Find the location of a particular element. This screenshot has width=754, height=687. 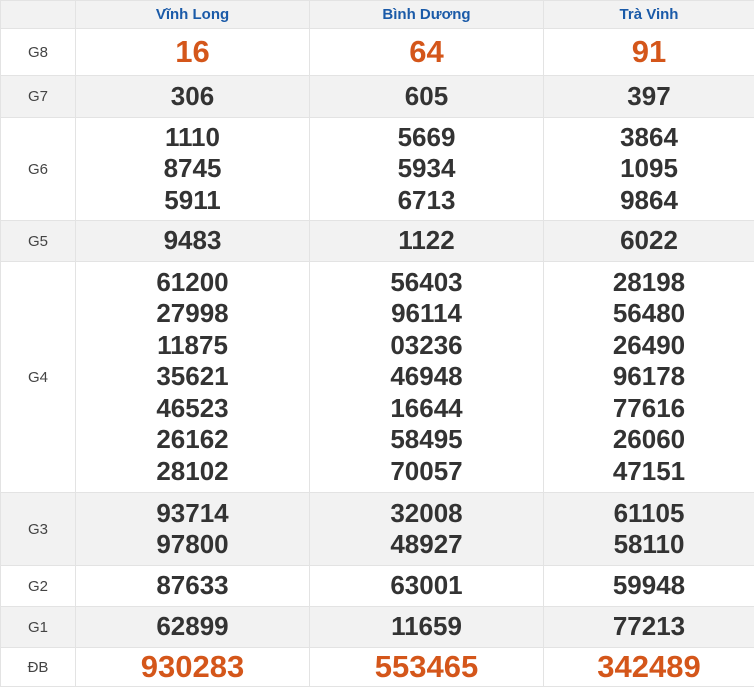

result-cell: 9483 is located at coordinates (193, 241).